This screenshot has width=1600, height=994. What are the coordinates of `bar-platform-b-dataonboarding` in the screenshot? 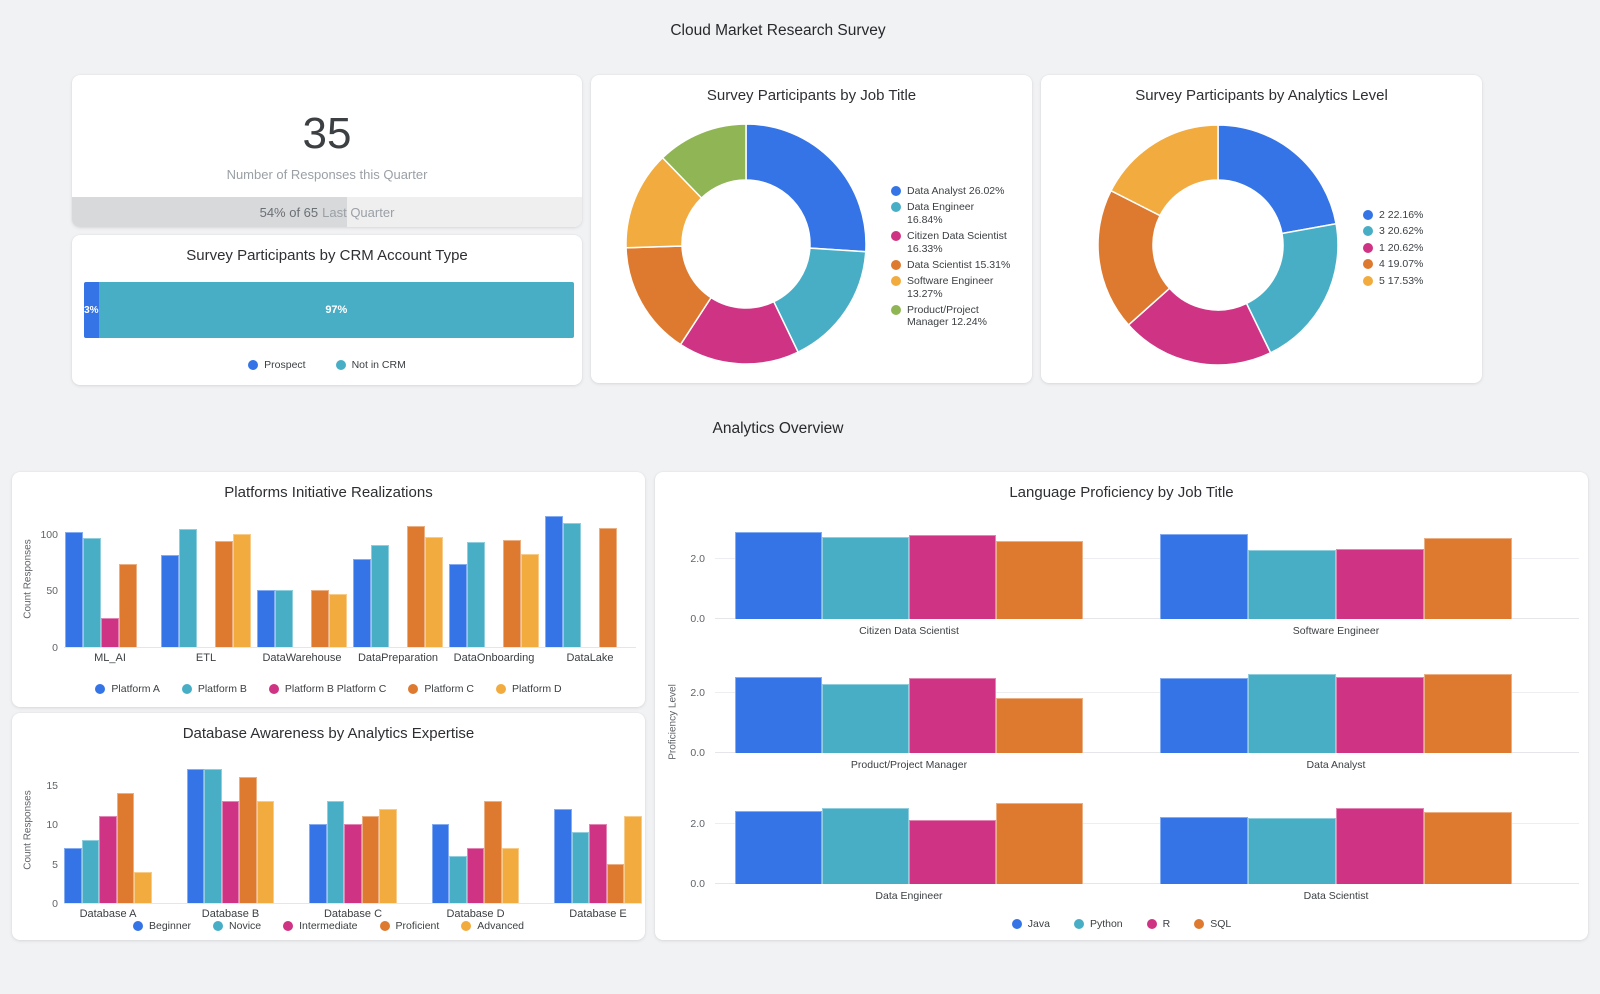 It's located at (476, 594).